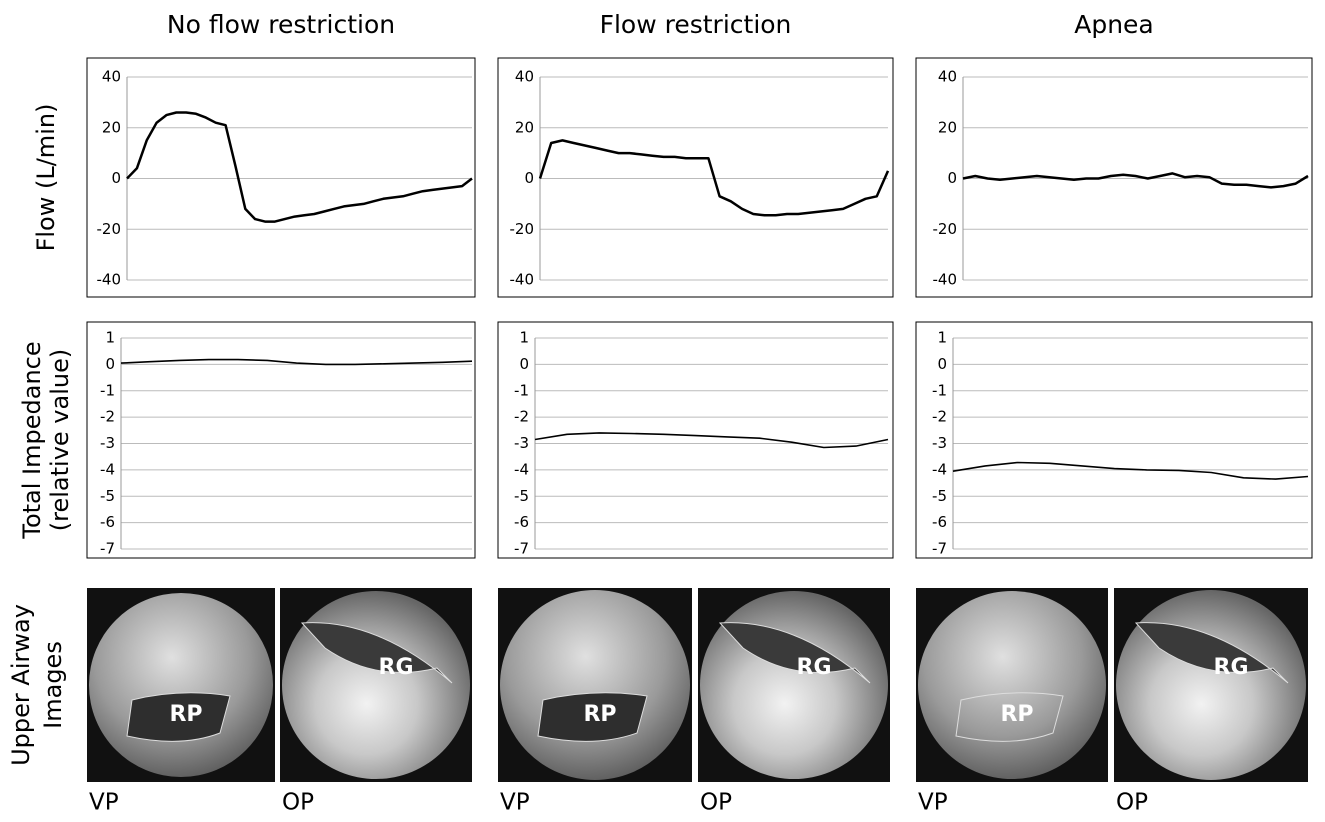  Describe the element at coordinates (21, 685) in the screenshot. I see `images-label: Upper Airway` at that location.